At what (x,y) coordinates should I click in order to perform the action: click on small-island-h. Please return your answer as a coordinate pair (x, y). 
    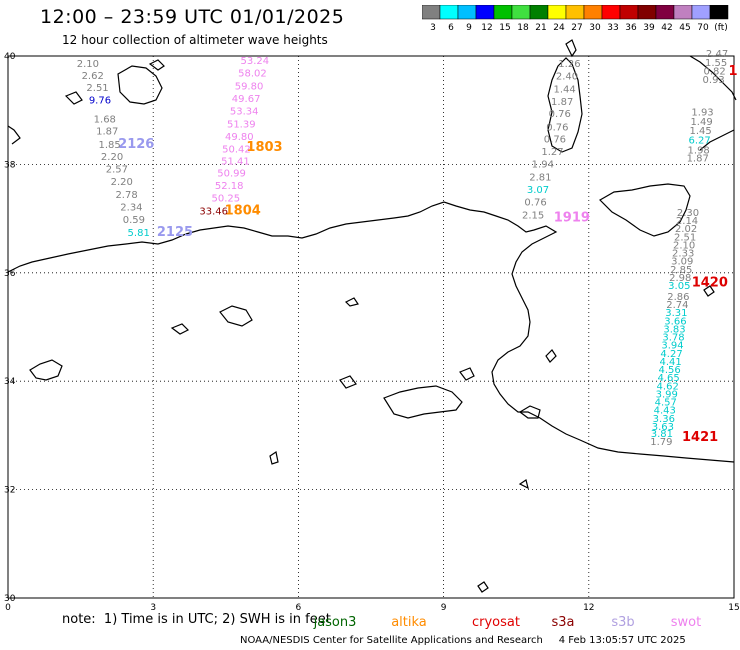
    Looking at the image, I should click on (523, 484).